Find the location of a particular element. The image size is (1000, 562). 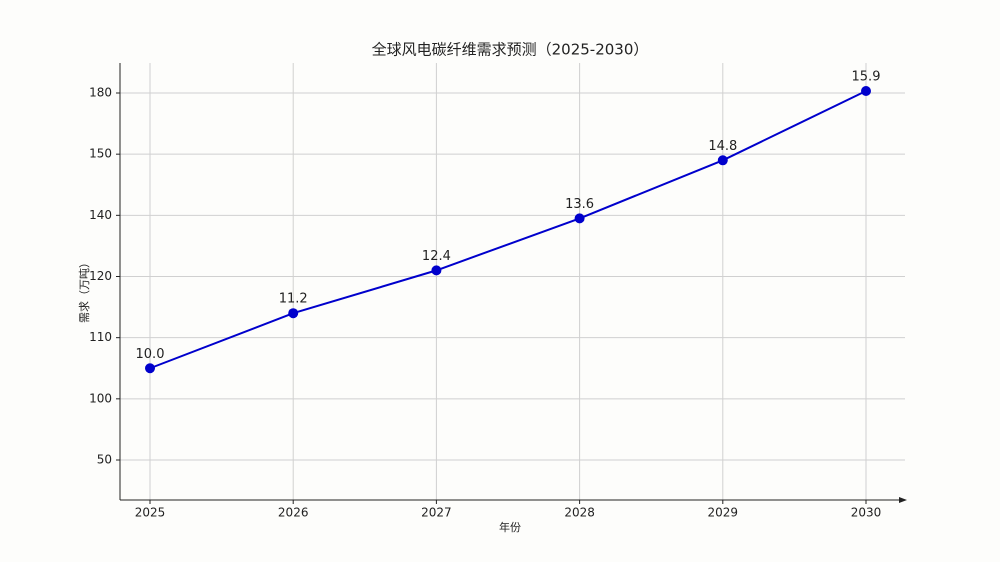

y-tick-label: 180 is located at coordinates (100, 93).